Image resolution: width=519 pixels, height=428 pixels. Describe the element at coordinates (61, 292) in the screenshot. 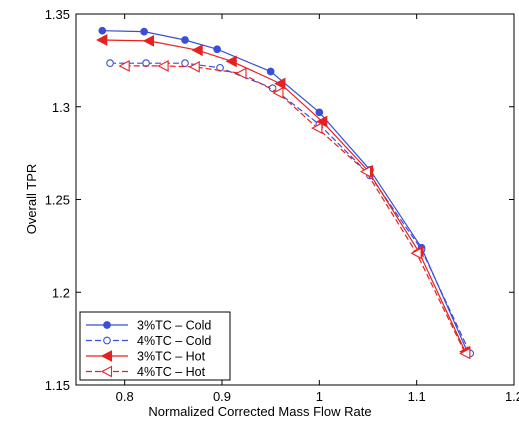

I see `y-tick-label-1-2: 1.2` at that location.